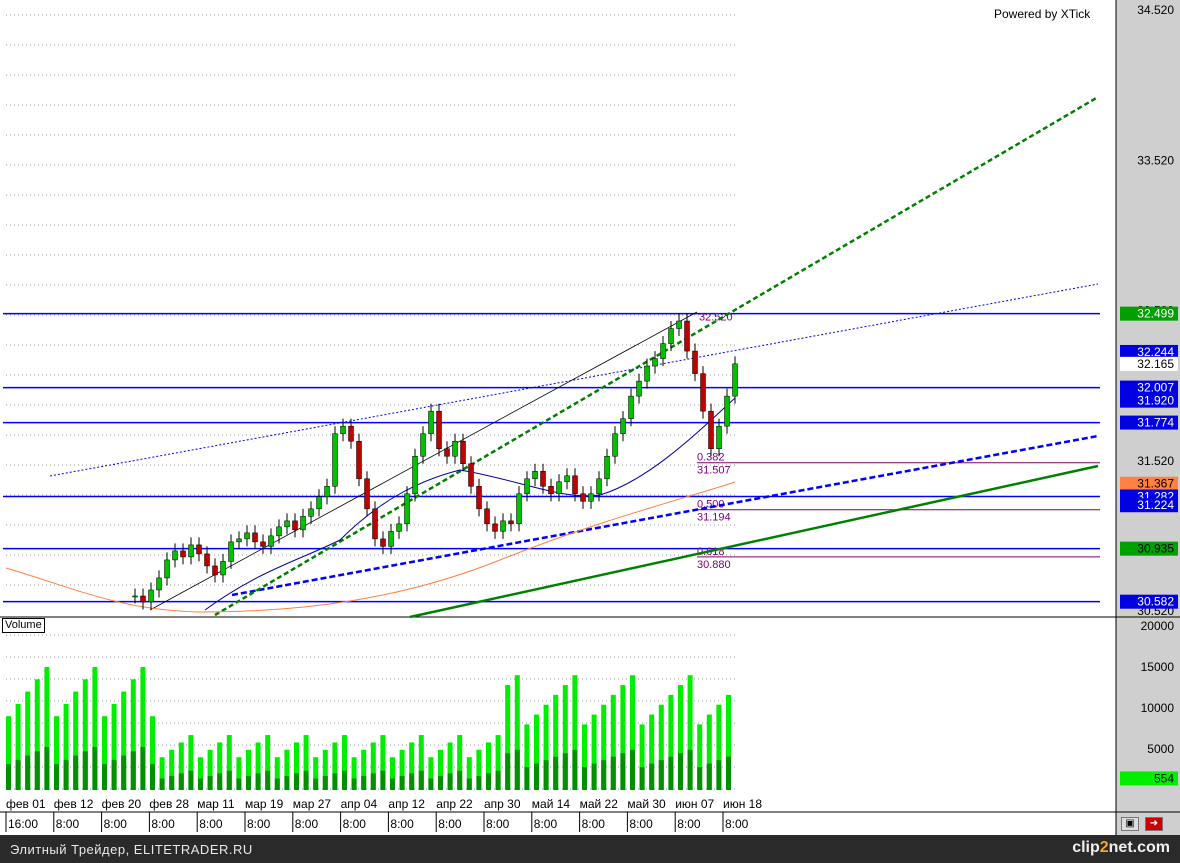 This screenshot has width=1180, height=863. I want to click on trend-line-green, so click(754, 541).